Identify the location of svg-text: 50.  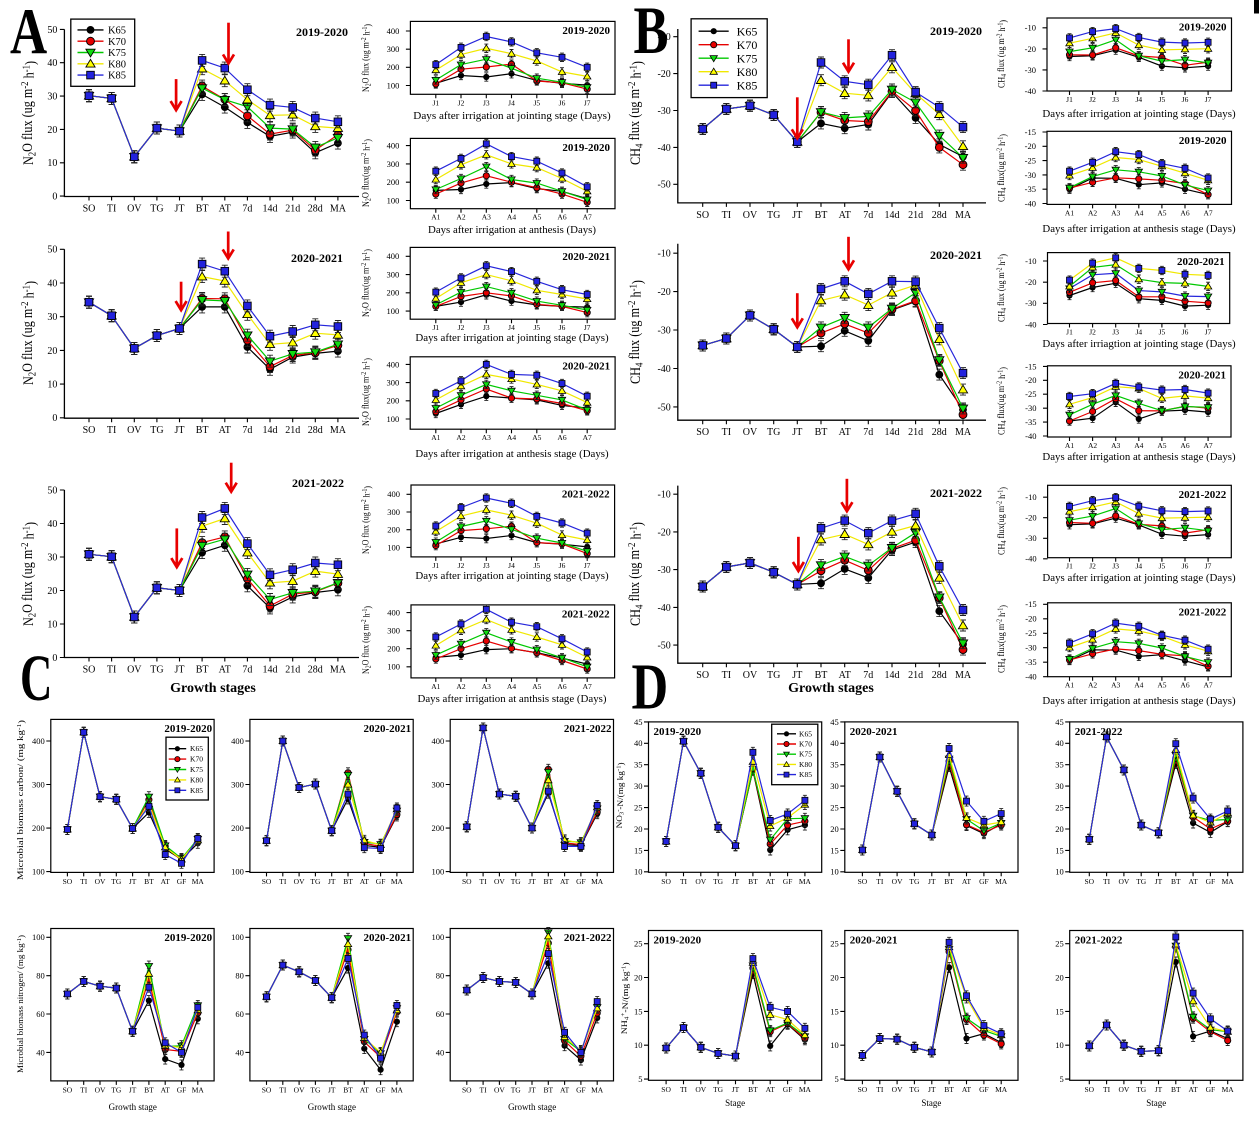
(52, 250).